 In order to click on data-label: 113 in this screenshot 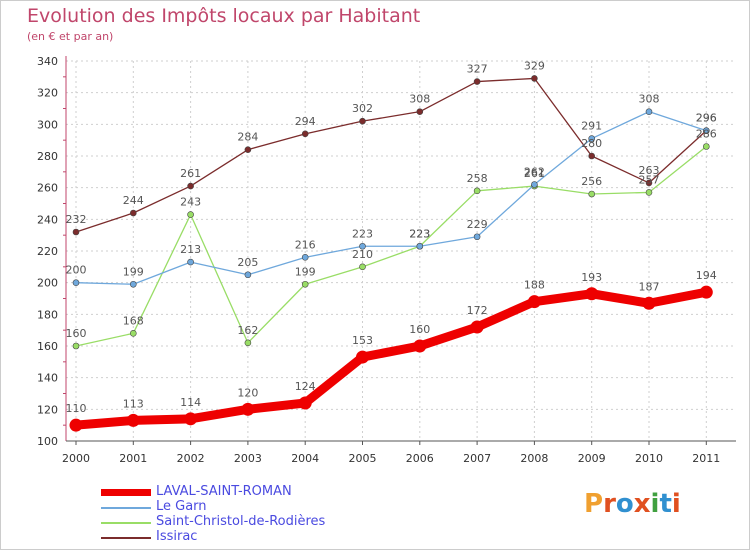, I will do `click(133, 403)`.